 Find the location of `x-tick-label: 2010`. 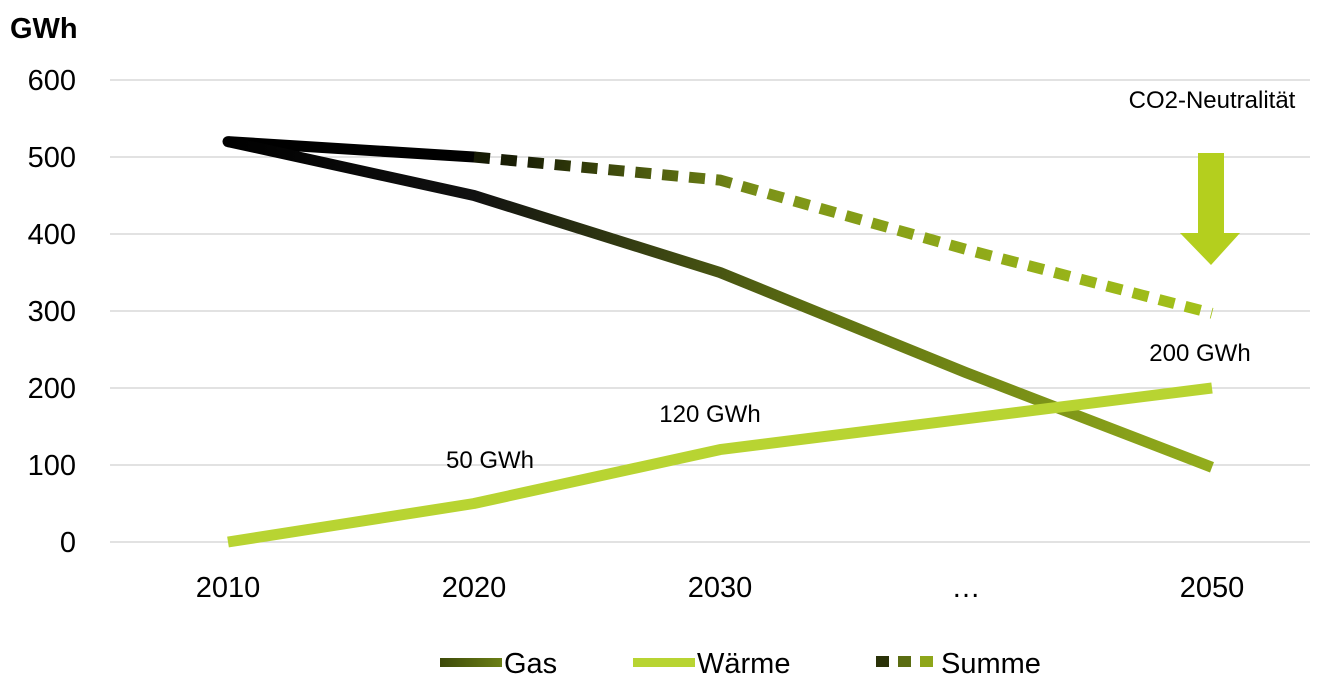

x-tick-label: 2010 is located at coordinates (228, 588).